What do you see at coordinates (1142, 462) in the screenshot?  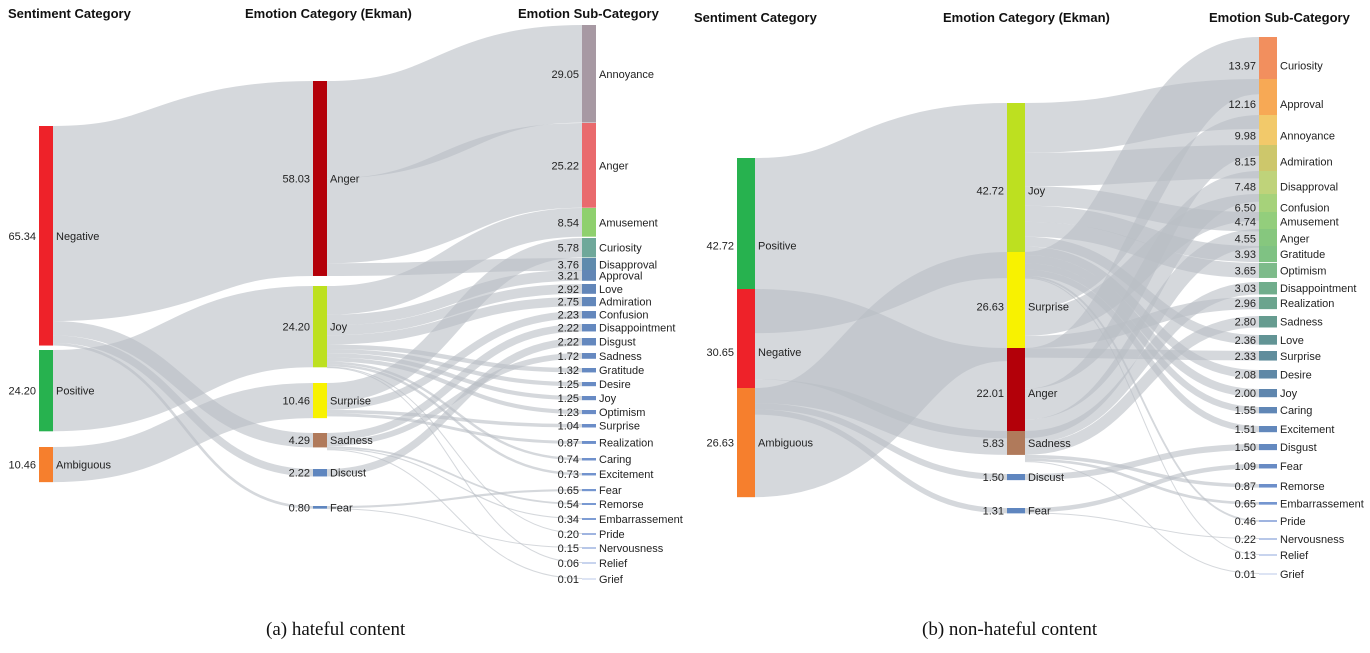 I see `link-discust-to-disgust` at bounding box center [1142, 462].